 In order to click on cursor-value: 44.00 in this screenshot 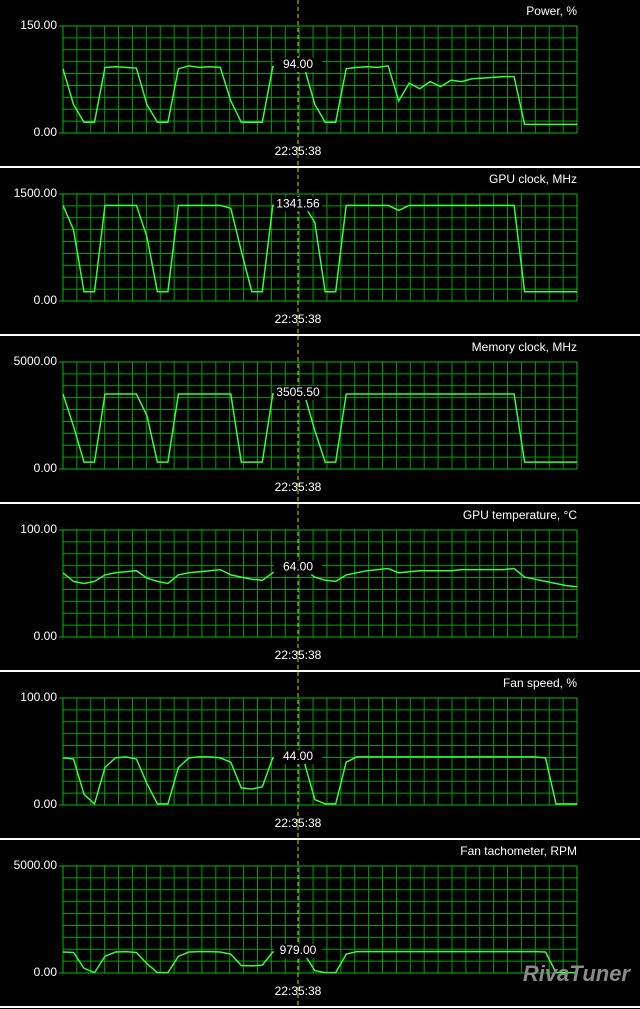, I will do `click(298, 756)`.